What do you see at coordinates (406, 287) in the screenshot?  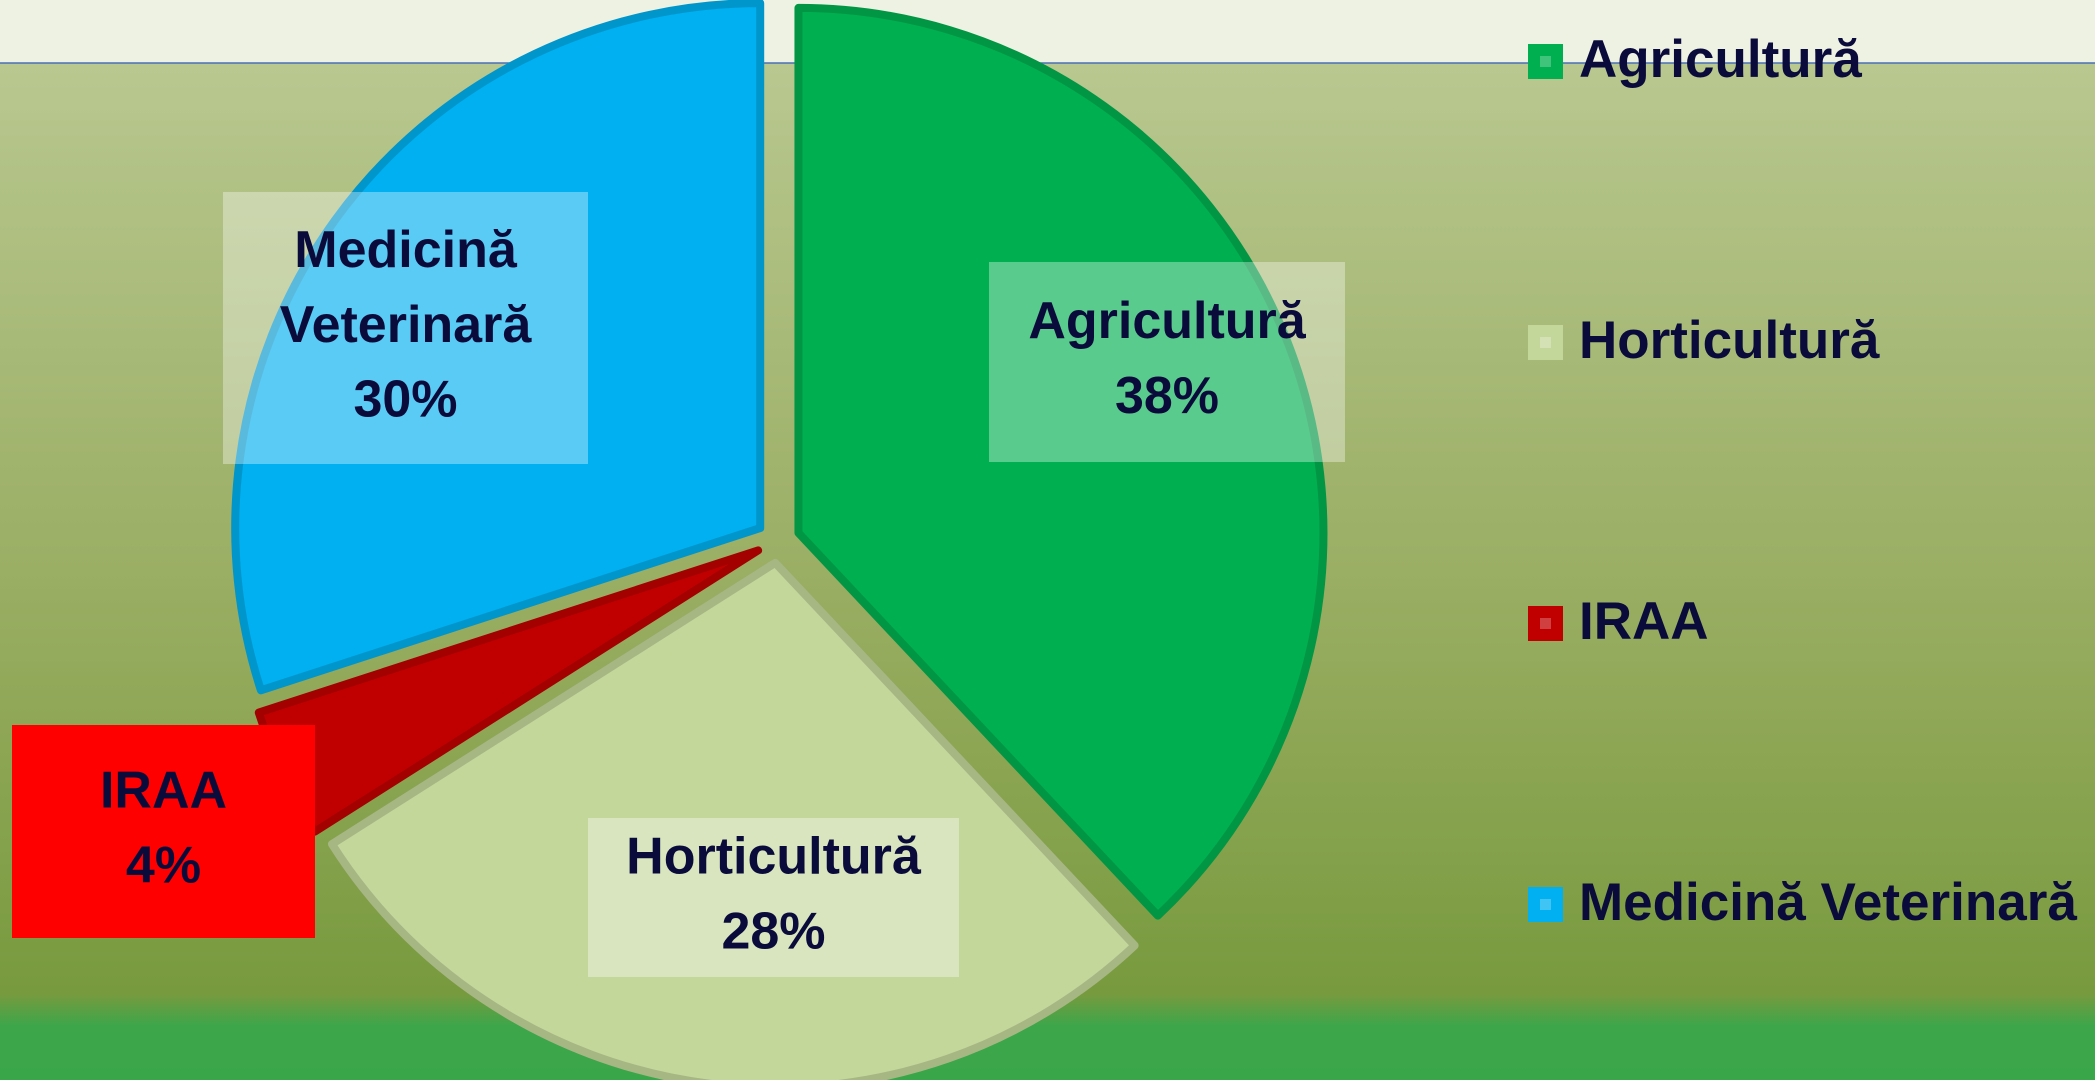 I see `data-label-category: Medicină Veterinară` at bounding box center [406, 287].